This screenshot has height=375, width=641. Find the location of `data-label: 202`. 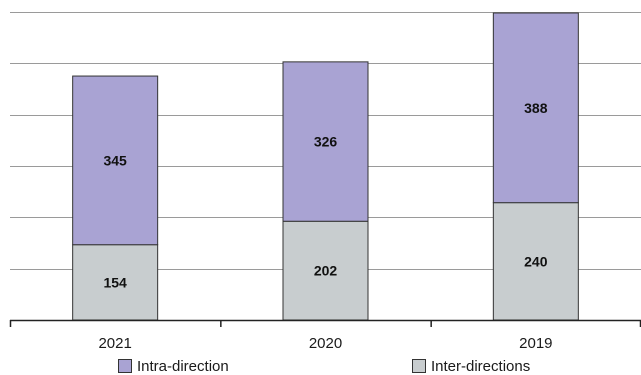

data-label: 202 is located at coordinates (326, 271).